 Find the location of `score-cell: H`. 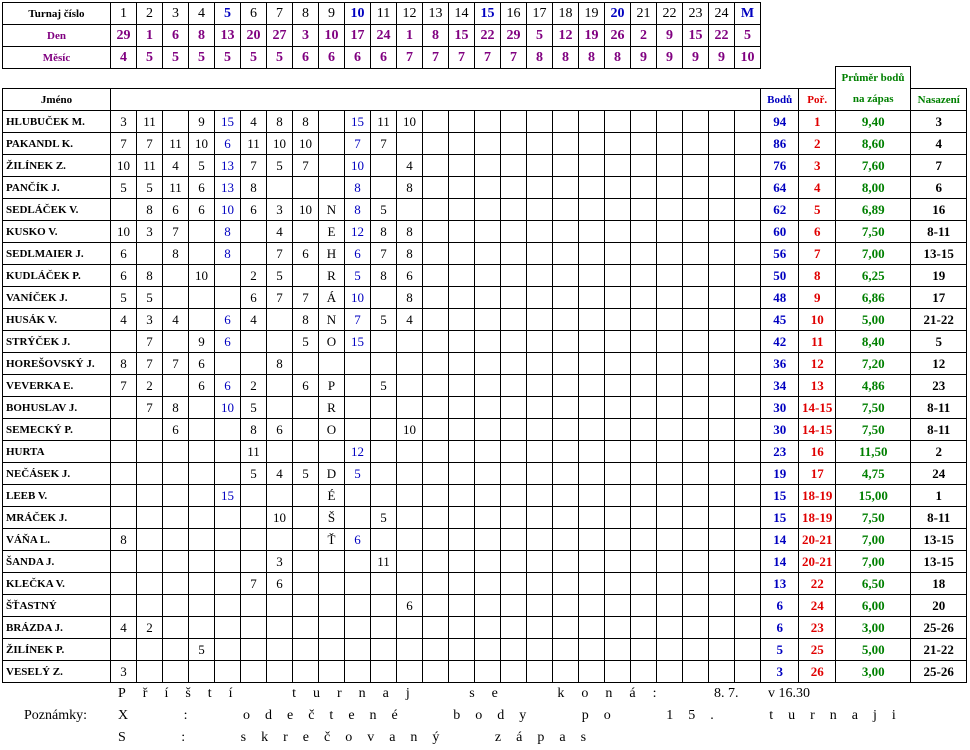

score-cell: H is located at coordinates (331, 253).